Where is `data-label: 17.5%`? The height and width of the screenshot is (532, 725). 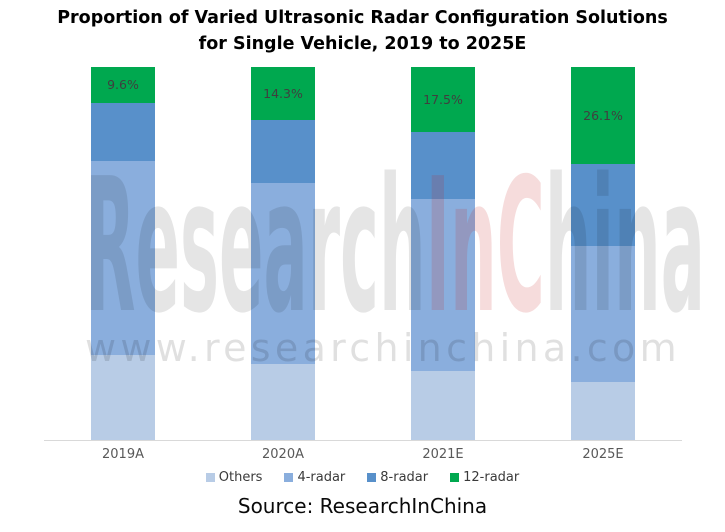
data-label: 17.5% is located at coordinates (443, 100).